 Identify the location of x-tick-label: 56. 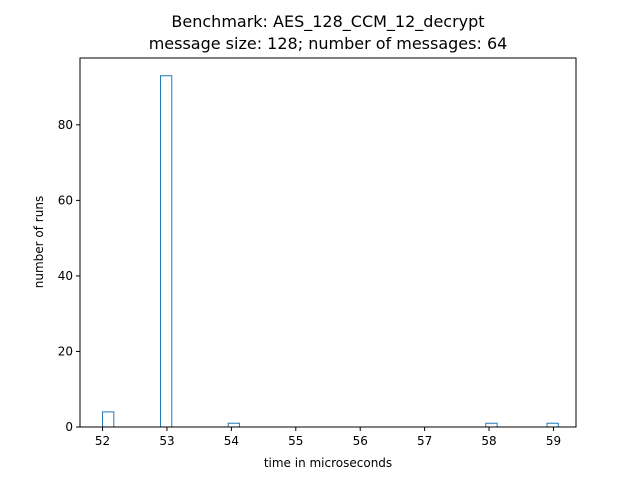
(360, 441).